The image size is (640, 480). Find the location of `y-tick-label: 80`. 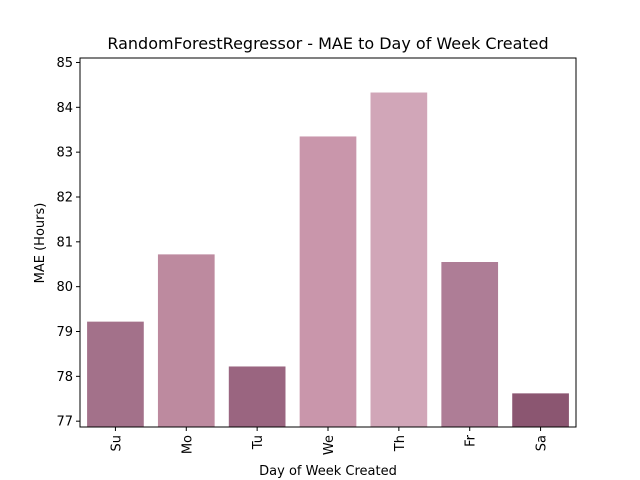

y-tick-label: 80 is located at coordinates (64, 287).